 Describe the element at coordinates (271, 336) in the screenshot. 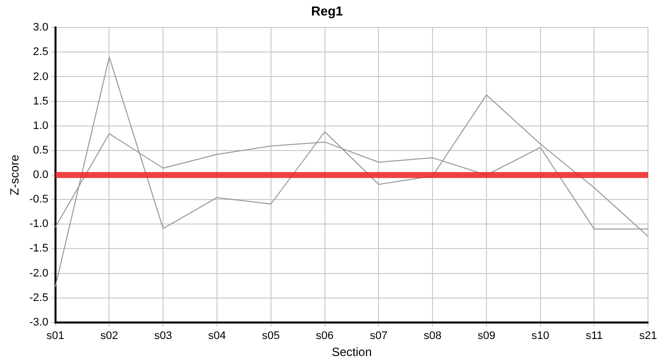

I see `x-tick-label: s05` at that location.